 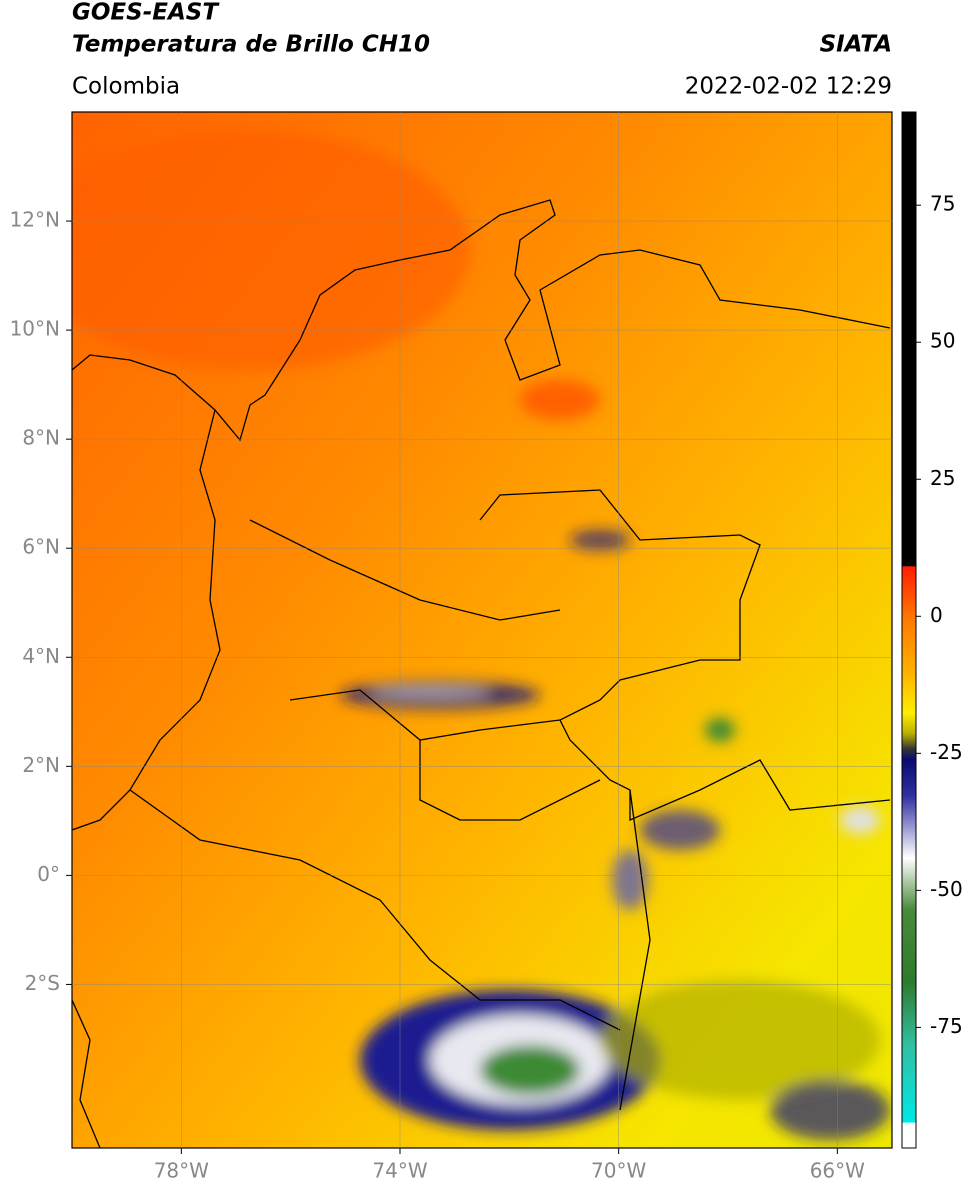 I want to click on colorbar-tick-label: 75, so click(x=942, y=204).